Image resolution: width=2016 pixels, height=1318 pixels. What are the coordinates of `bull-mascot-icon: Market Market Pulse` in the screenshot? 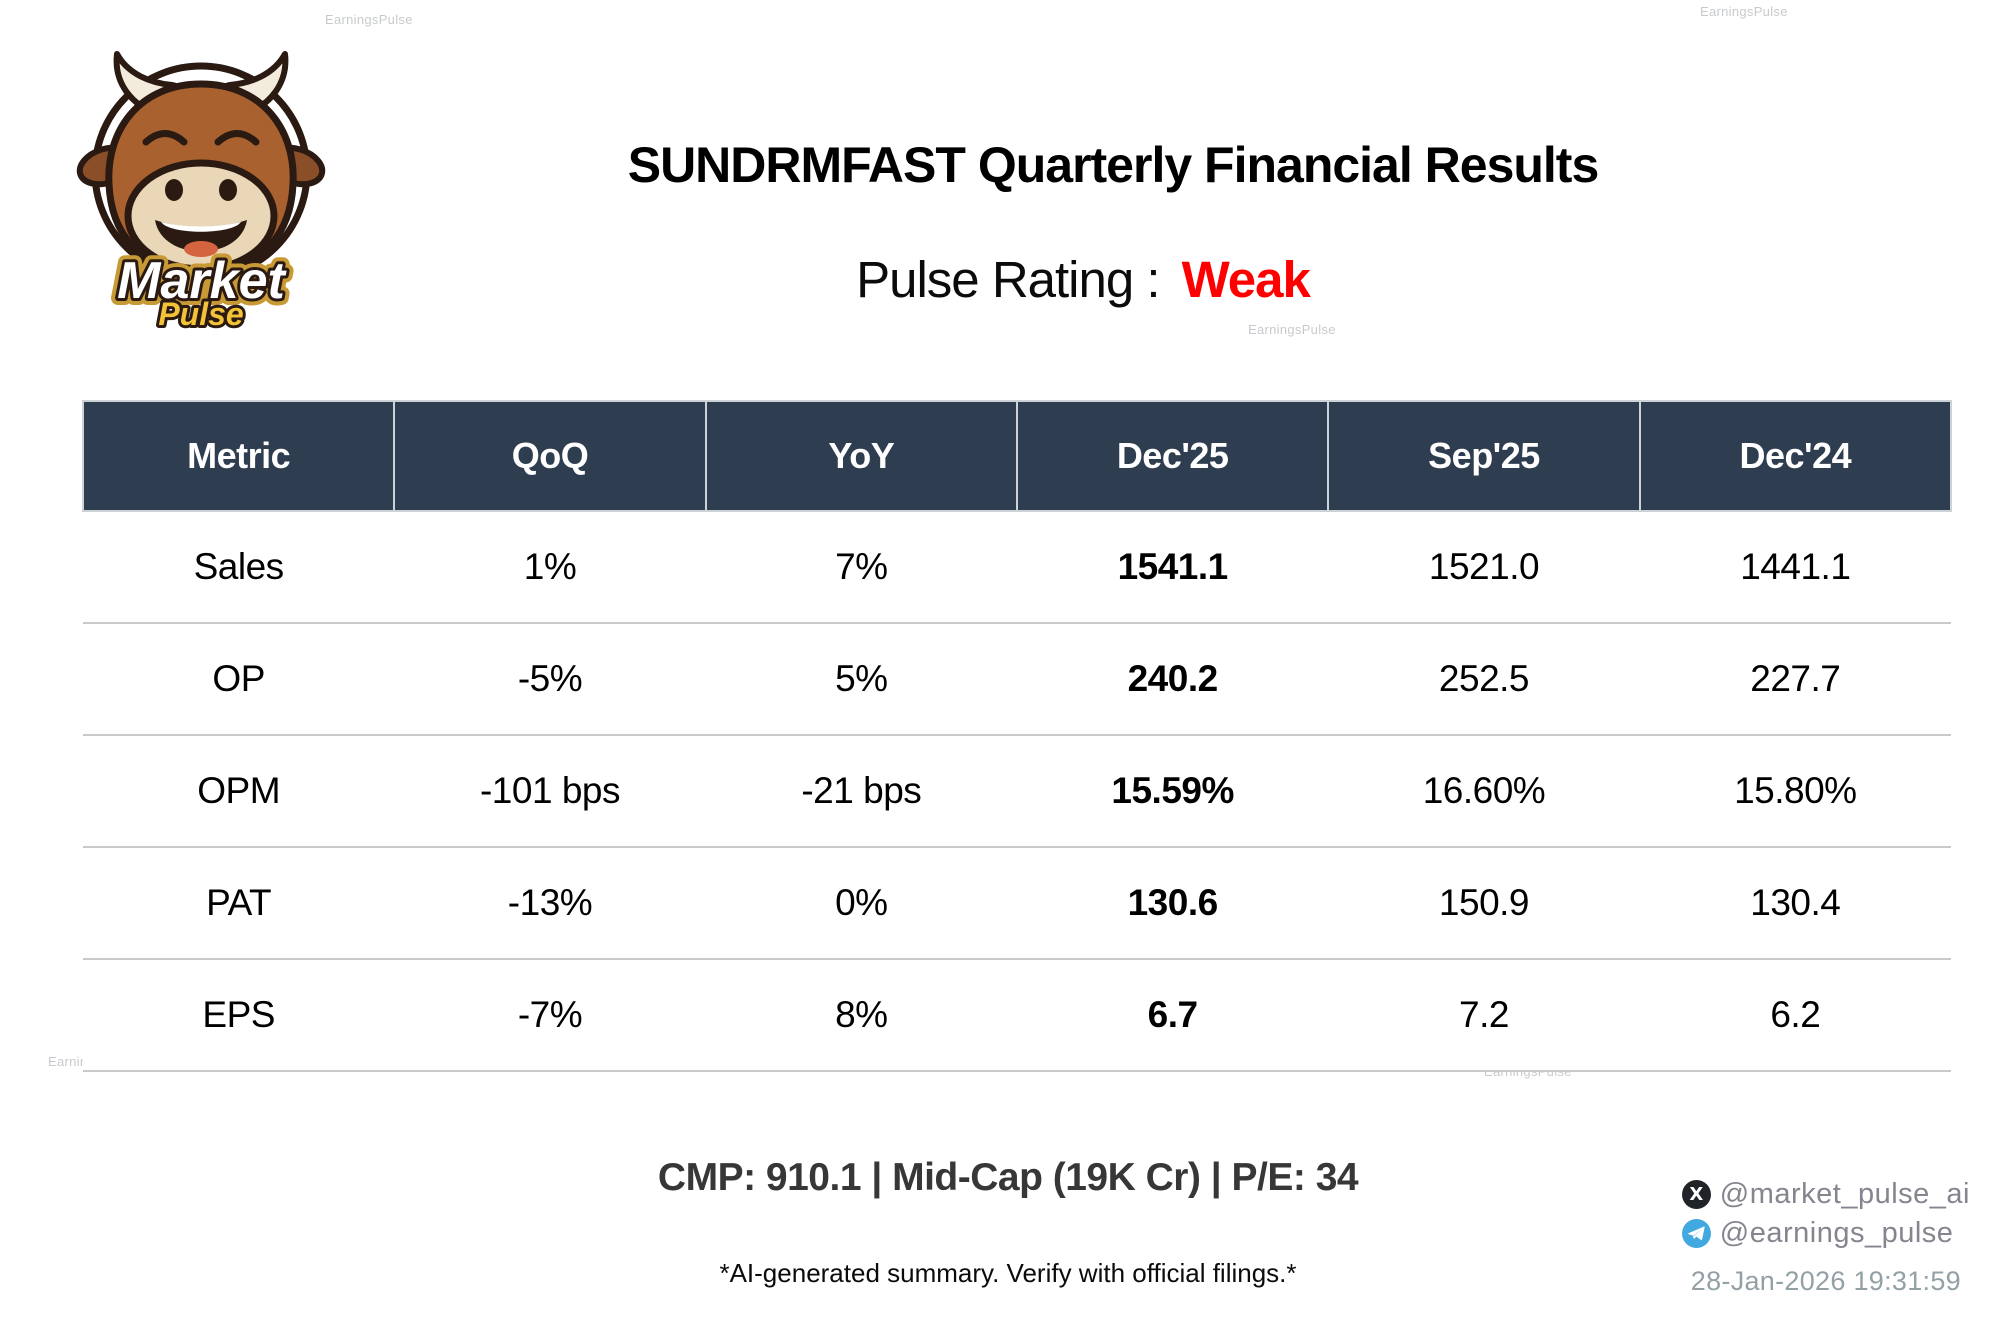 It's located at (201, 193).